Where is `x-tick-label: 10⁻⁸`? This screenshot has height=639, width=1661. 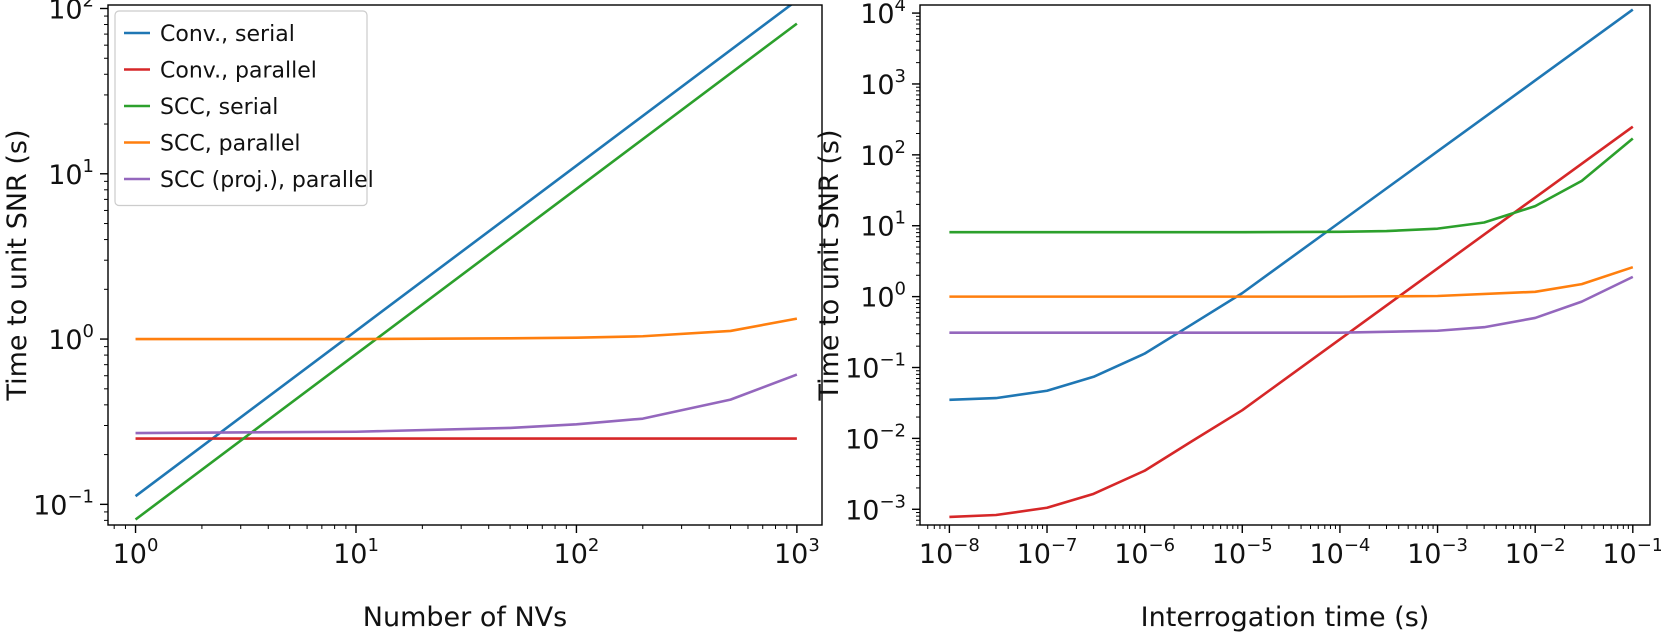
x-tick-label: 10⁻⁸ is located at coordinates (949, 552).